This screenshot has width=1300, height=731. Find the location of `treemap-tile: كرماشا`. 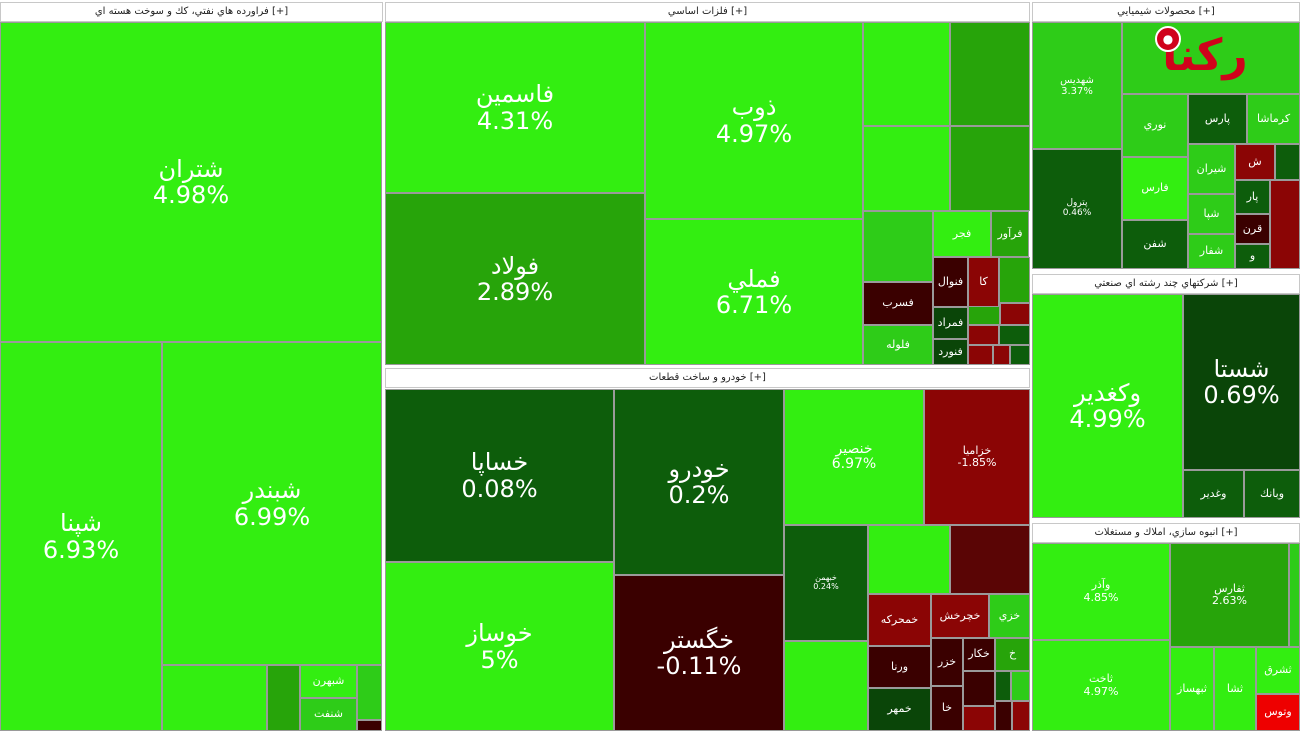

treemap-tile: كرماشا is located at coordinates (1273, 119).